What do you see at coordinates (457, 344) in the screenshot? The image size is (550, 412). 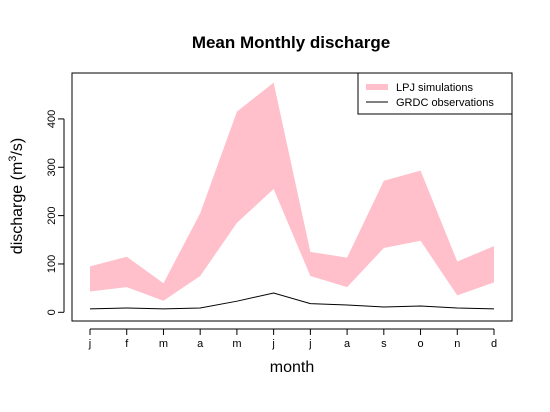 I see `x-tick-label: n` at bounding box center [457, 344].